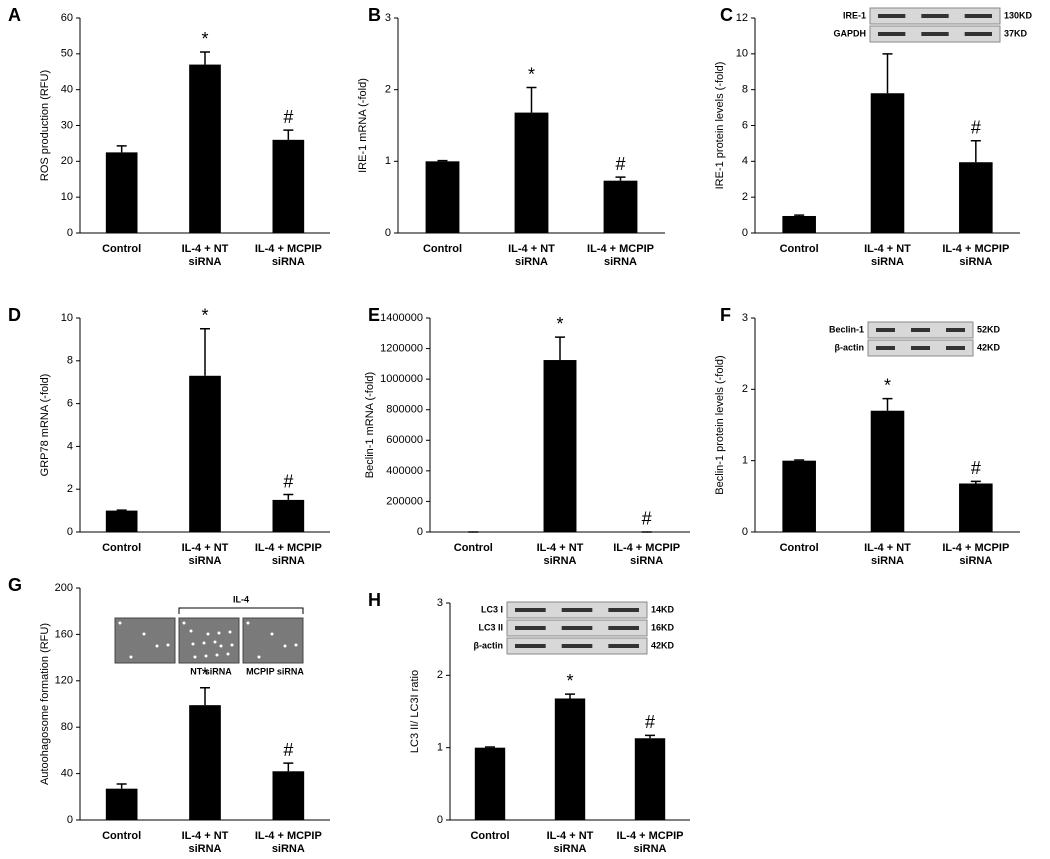 The width and height of the screenshot is (1050, 859). Describe the element at coordinates (401, 348) in the screenshot. I see `y-tick-label: 1200000` at that location.